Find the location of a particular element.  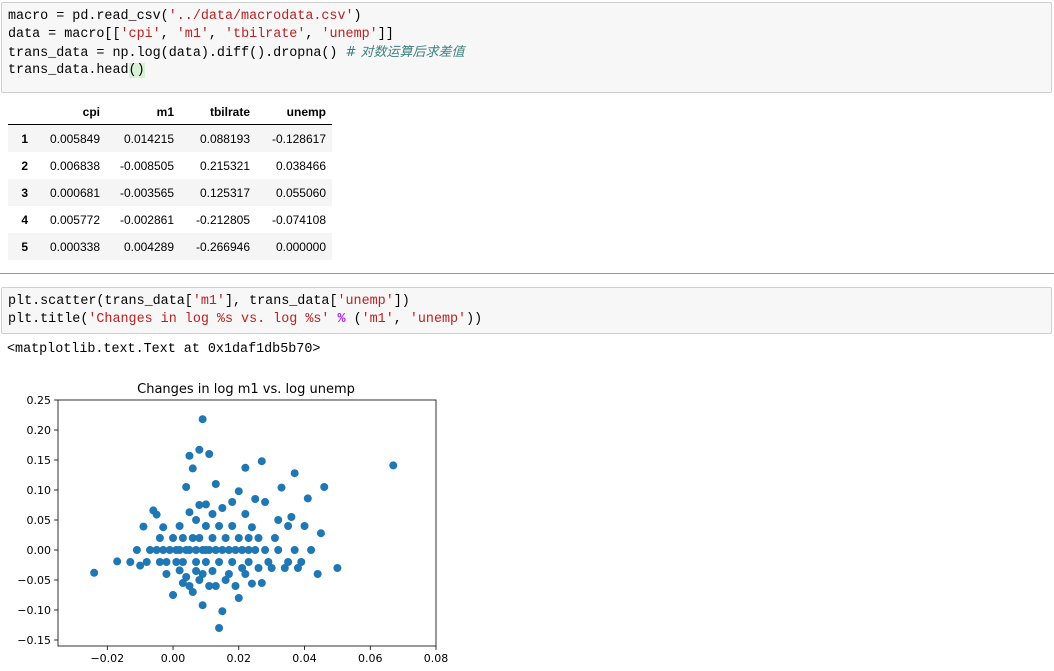

table-cell: 0.000338 is located at coordinates (74, 246).